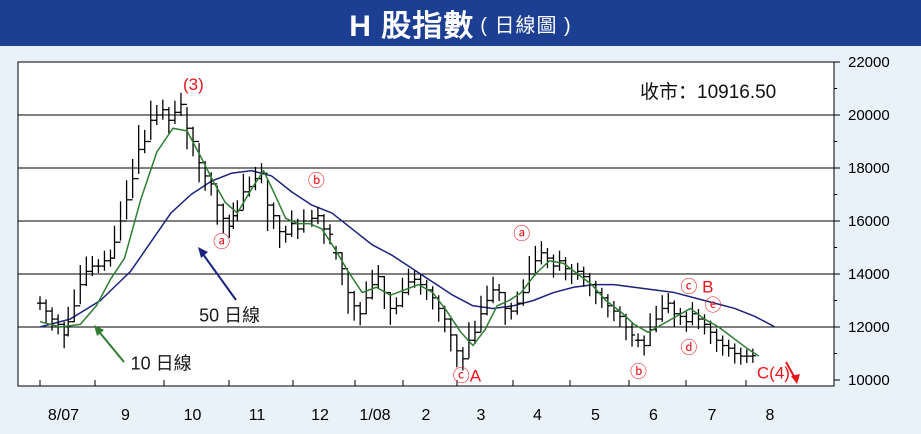 This screenshot has width=921, height=434. What do you see at coordinates (193, 415) in the screenshot?
I see `x-tick-label: 10` at bounding box center [193, 415].